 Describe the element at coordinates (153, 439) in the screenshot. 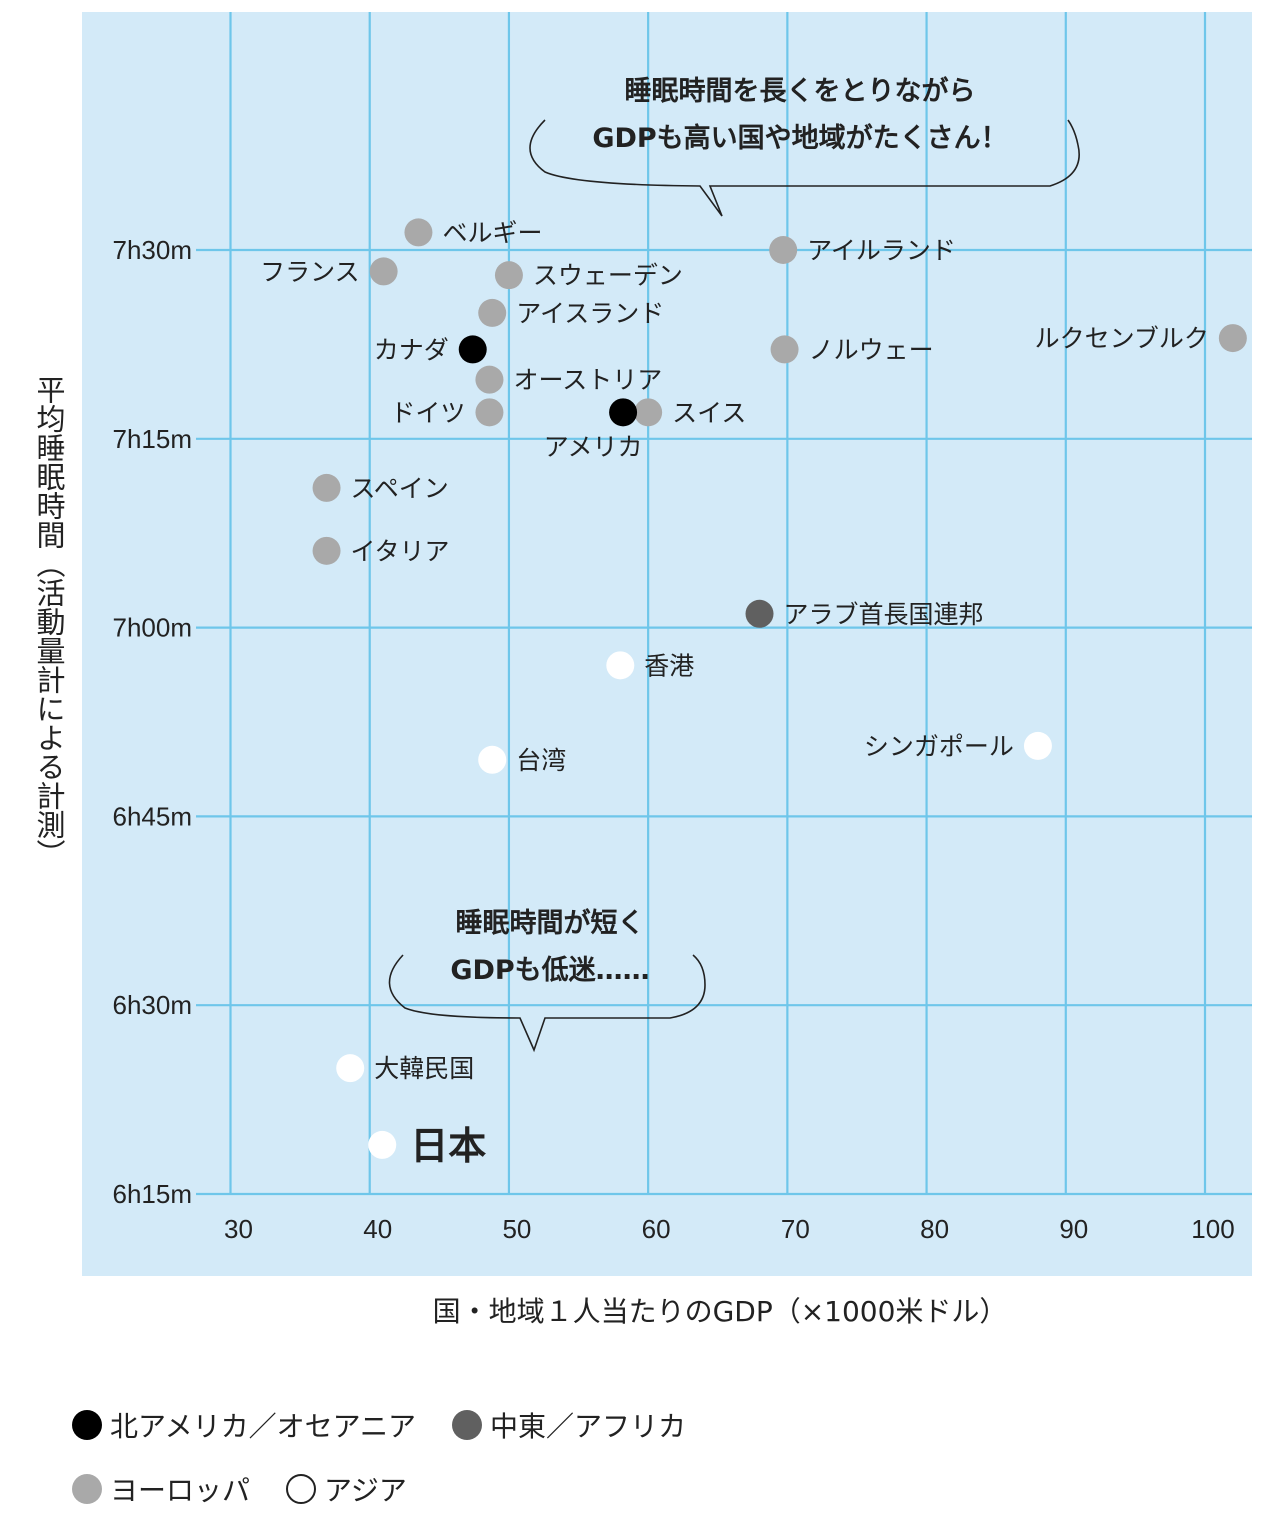

I see `y-tick-label: 7h15m` at that location.